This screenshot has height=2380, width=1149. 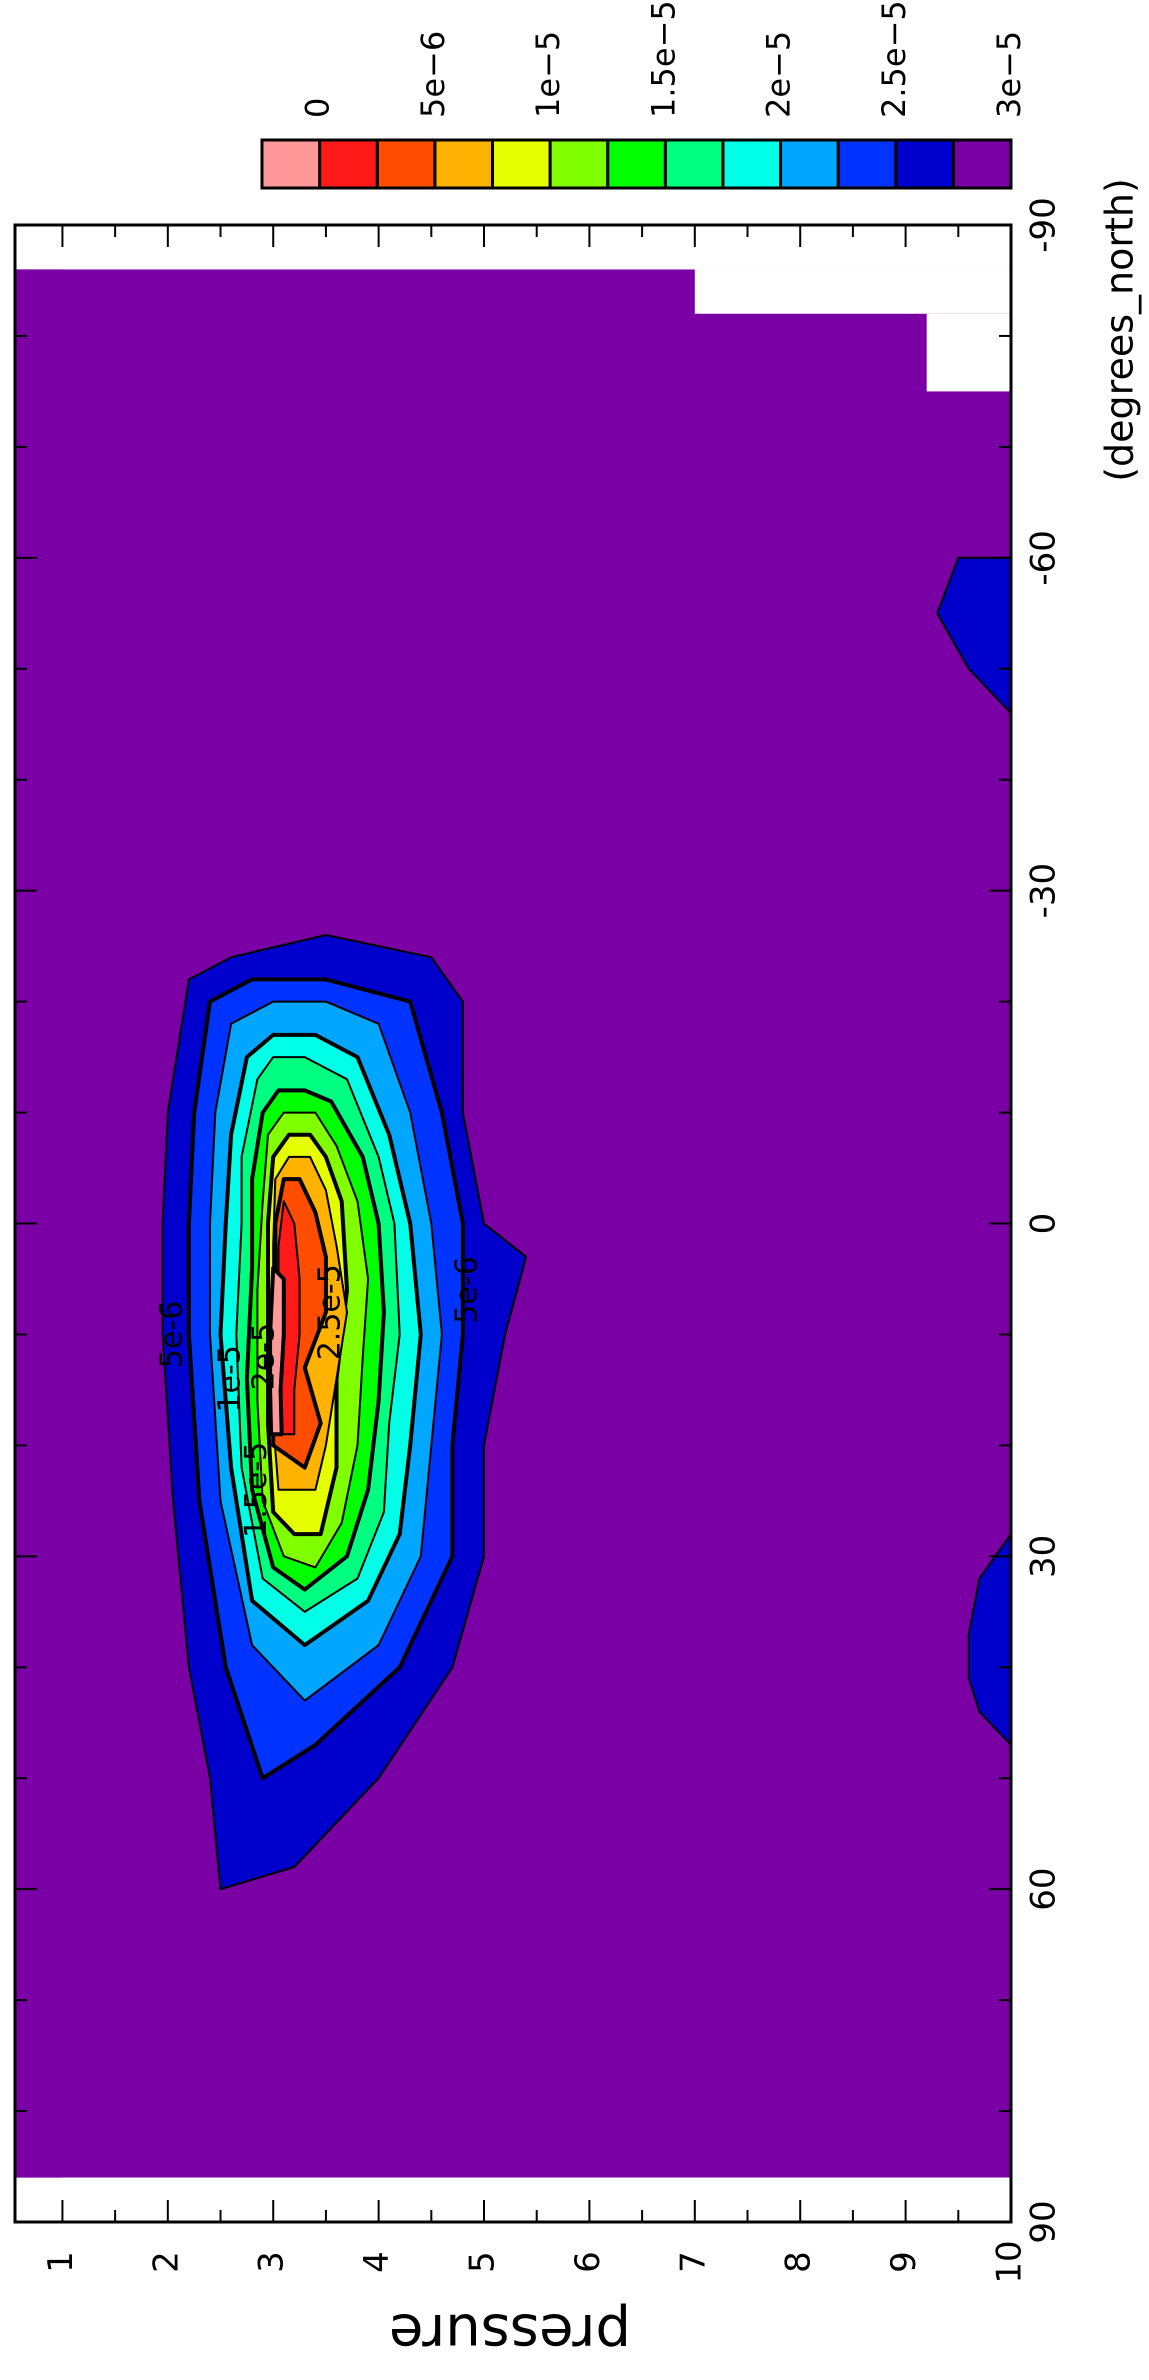 What do you see at coordinates (663, 59) in the screenshot?
I see `colorbar-label: 1.5e−5` at bounding box center [663, 59].